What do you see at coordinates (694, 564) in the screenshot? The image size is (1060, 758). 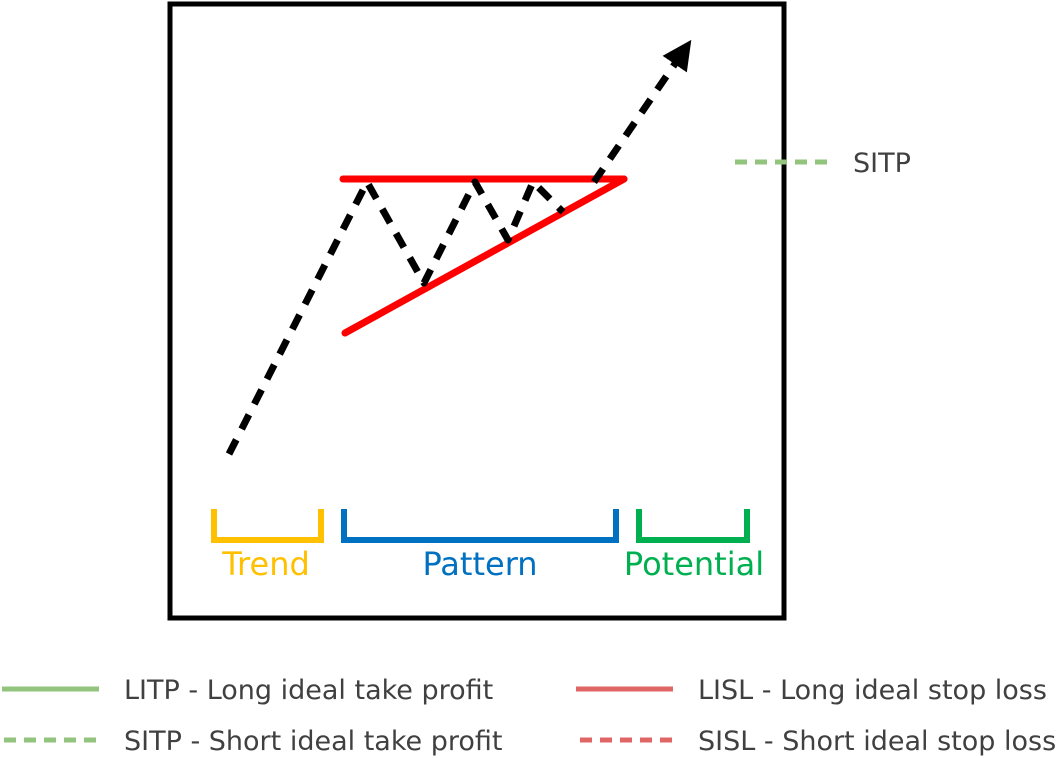 I see `potential-label: Potential` at bounding box center [694, 564].